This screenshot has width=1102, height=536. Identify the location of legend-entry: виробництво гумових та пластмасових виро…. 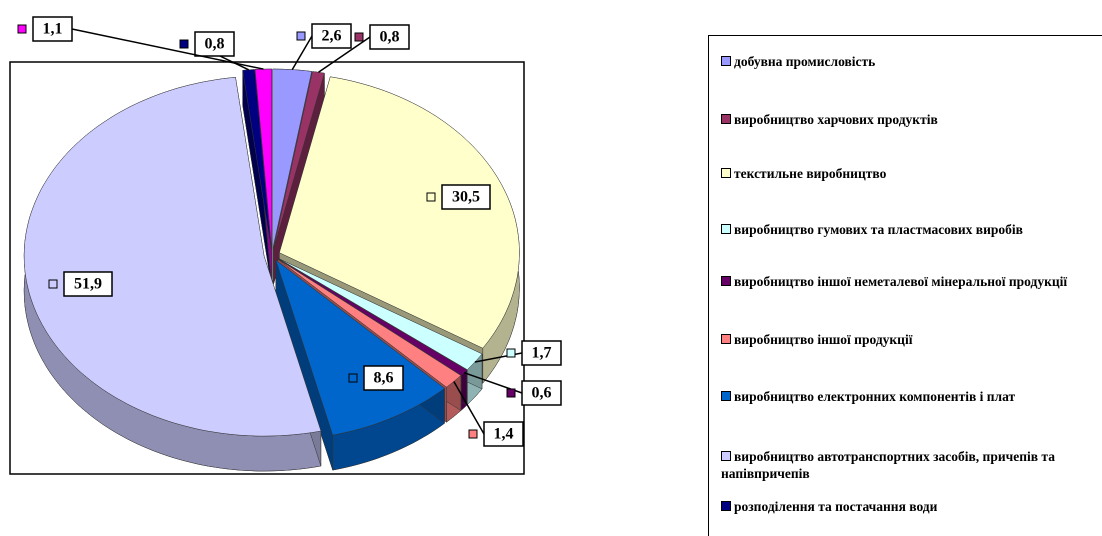
(906, 229).